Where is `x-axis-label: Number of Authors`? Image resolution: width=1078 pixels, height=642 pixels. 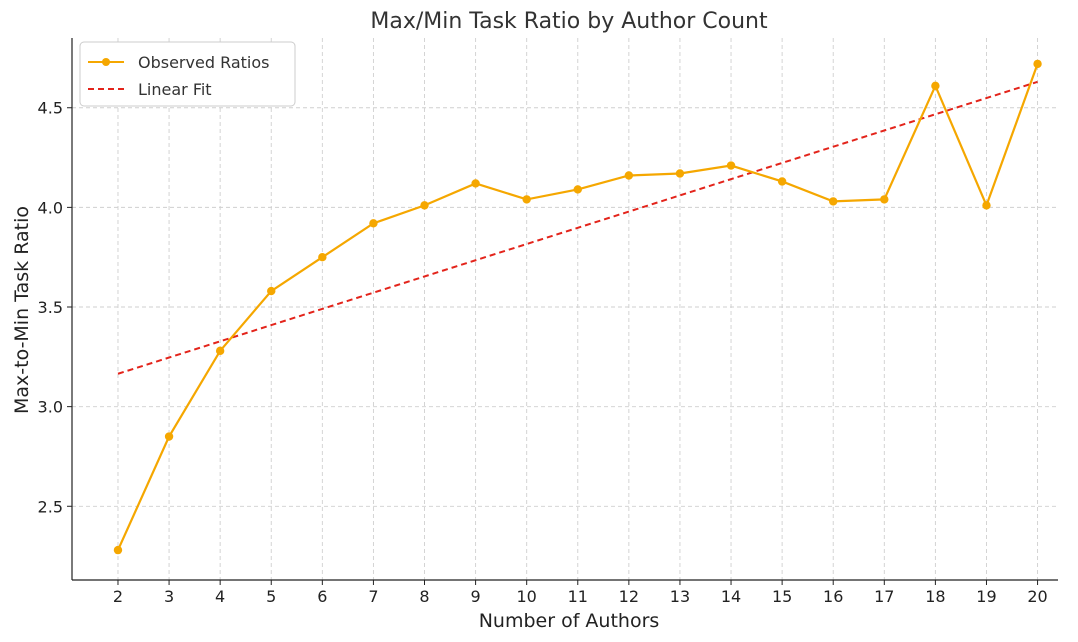 x-axis-label: Number of Authors is located at coordinates (569, 621).